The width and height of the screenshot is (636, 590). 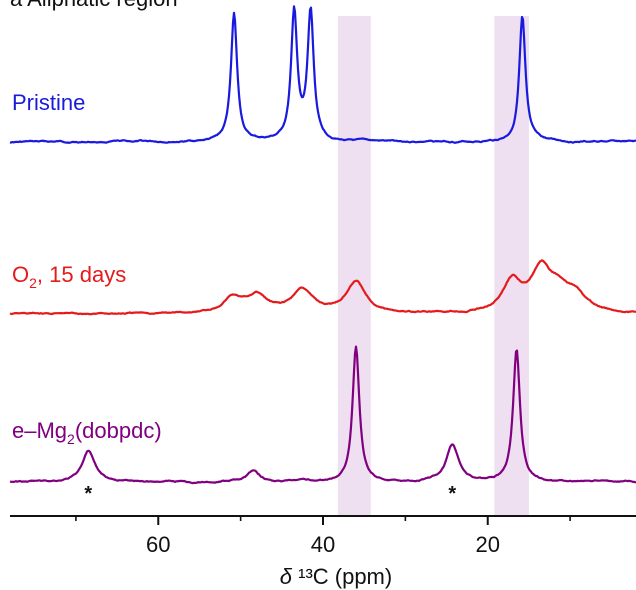 What do you see at coordinates (94, 5) in the screenshot?
I see `chart-title: a Aliphatic region` at bounding box center [94, 5].